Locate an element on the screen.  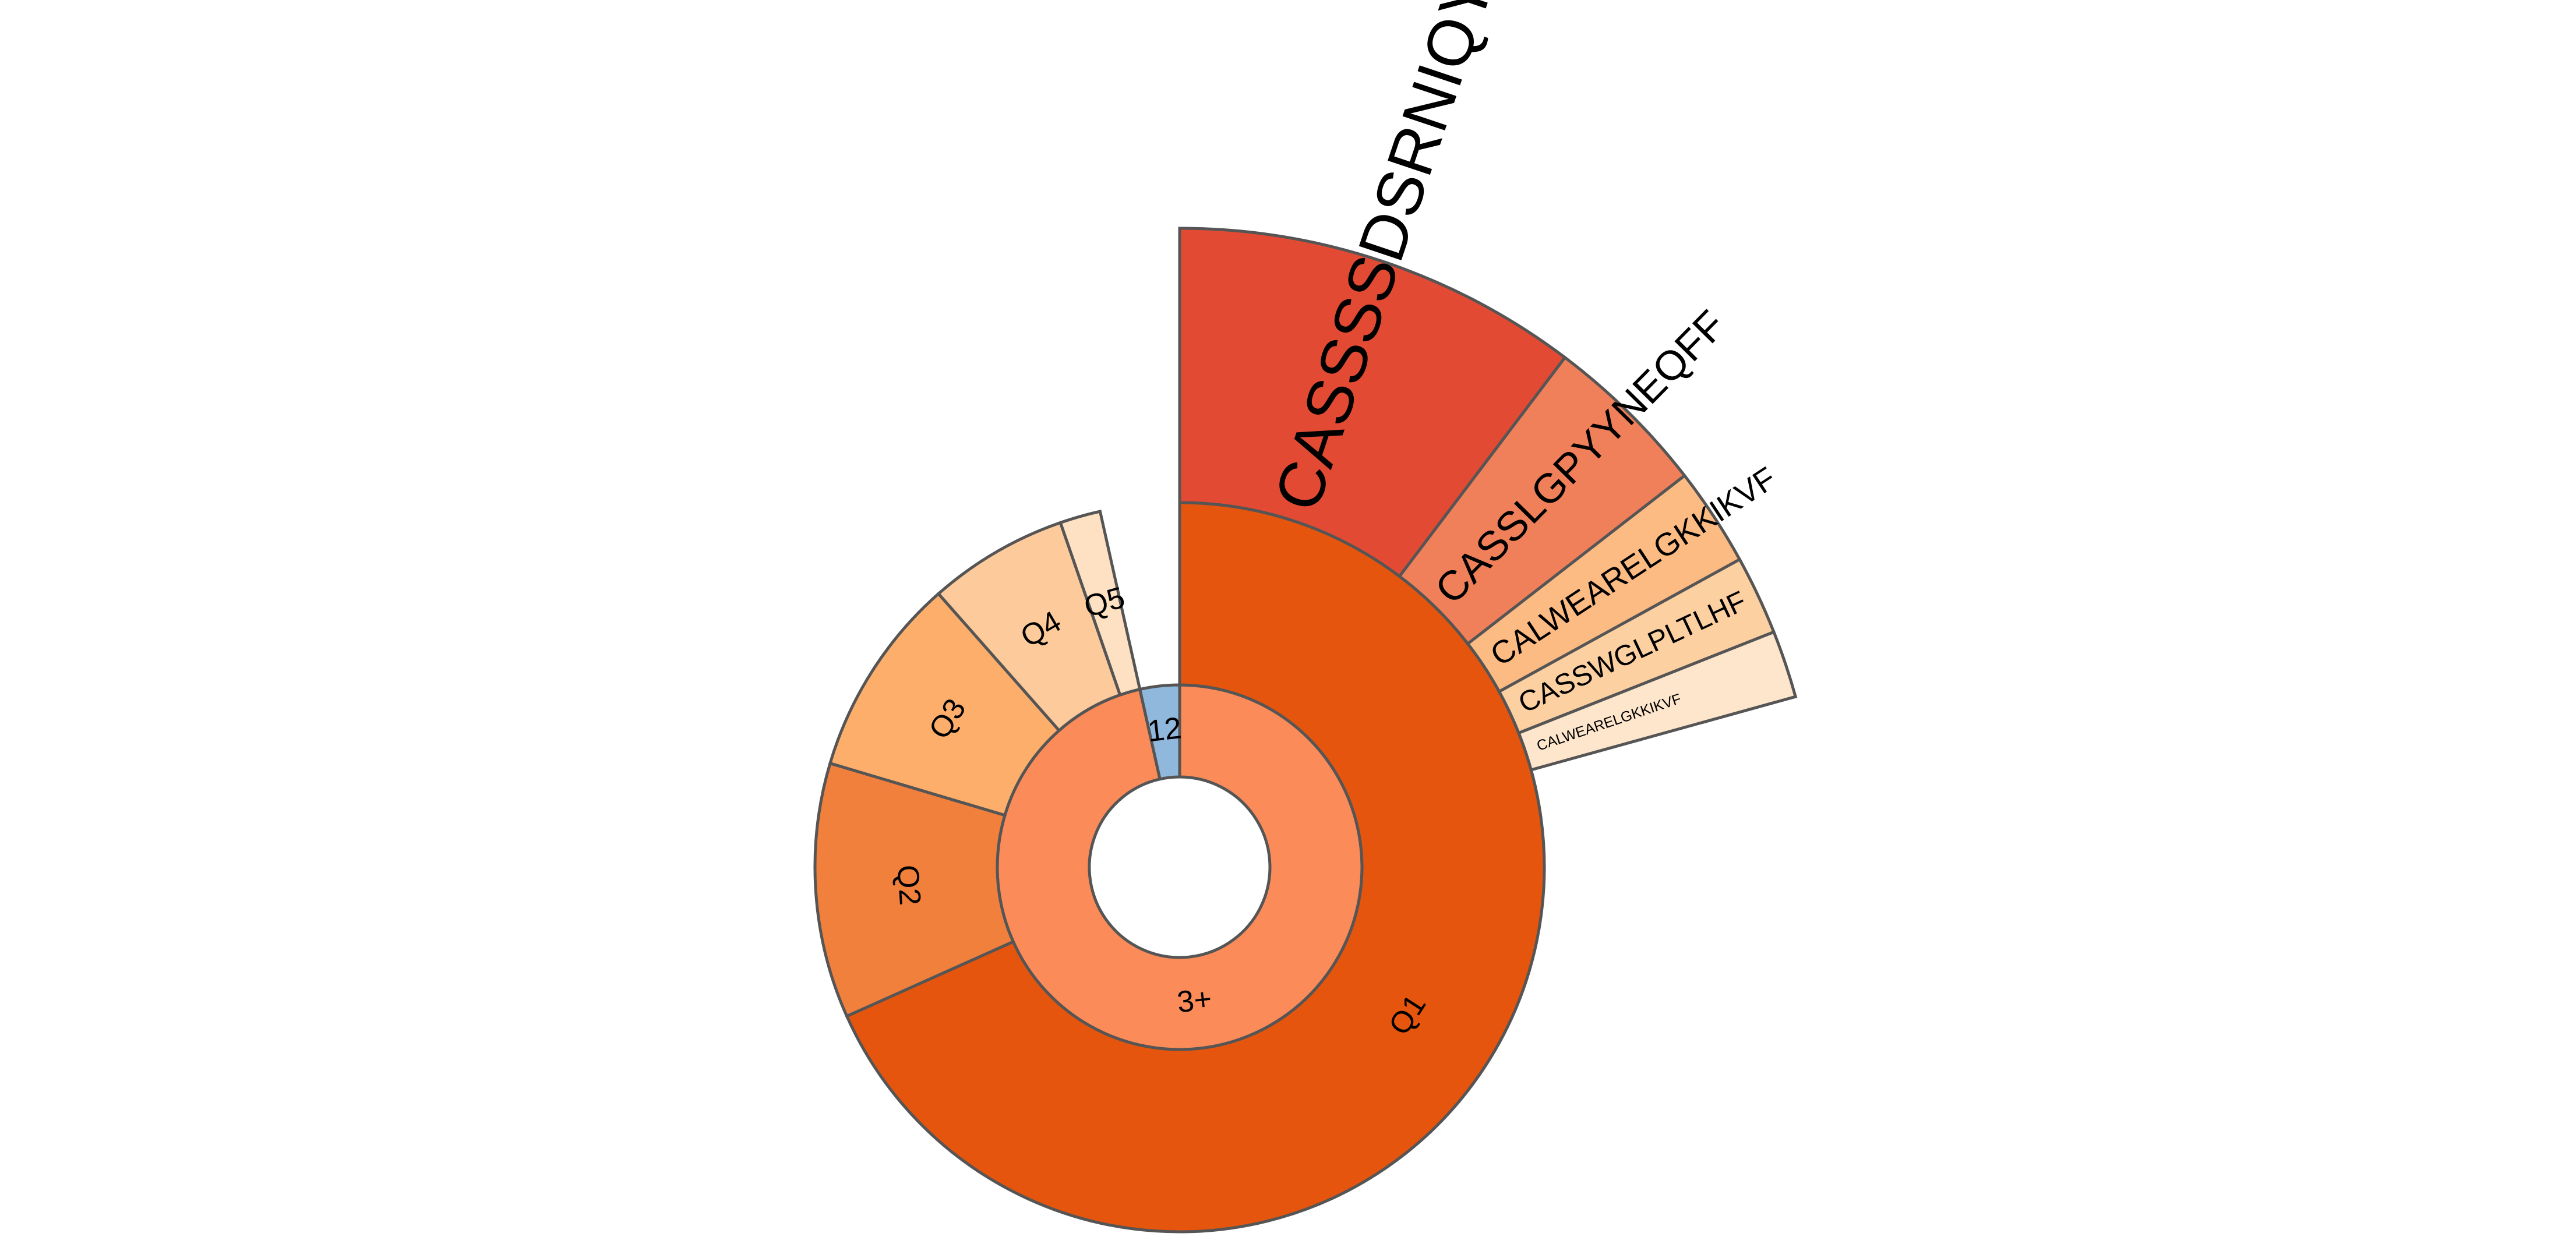
segment-label: 3+ is located at coordinates (1194, 1000).